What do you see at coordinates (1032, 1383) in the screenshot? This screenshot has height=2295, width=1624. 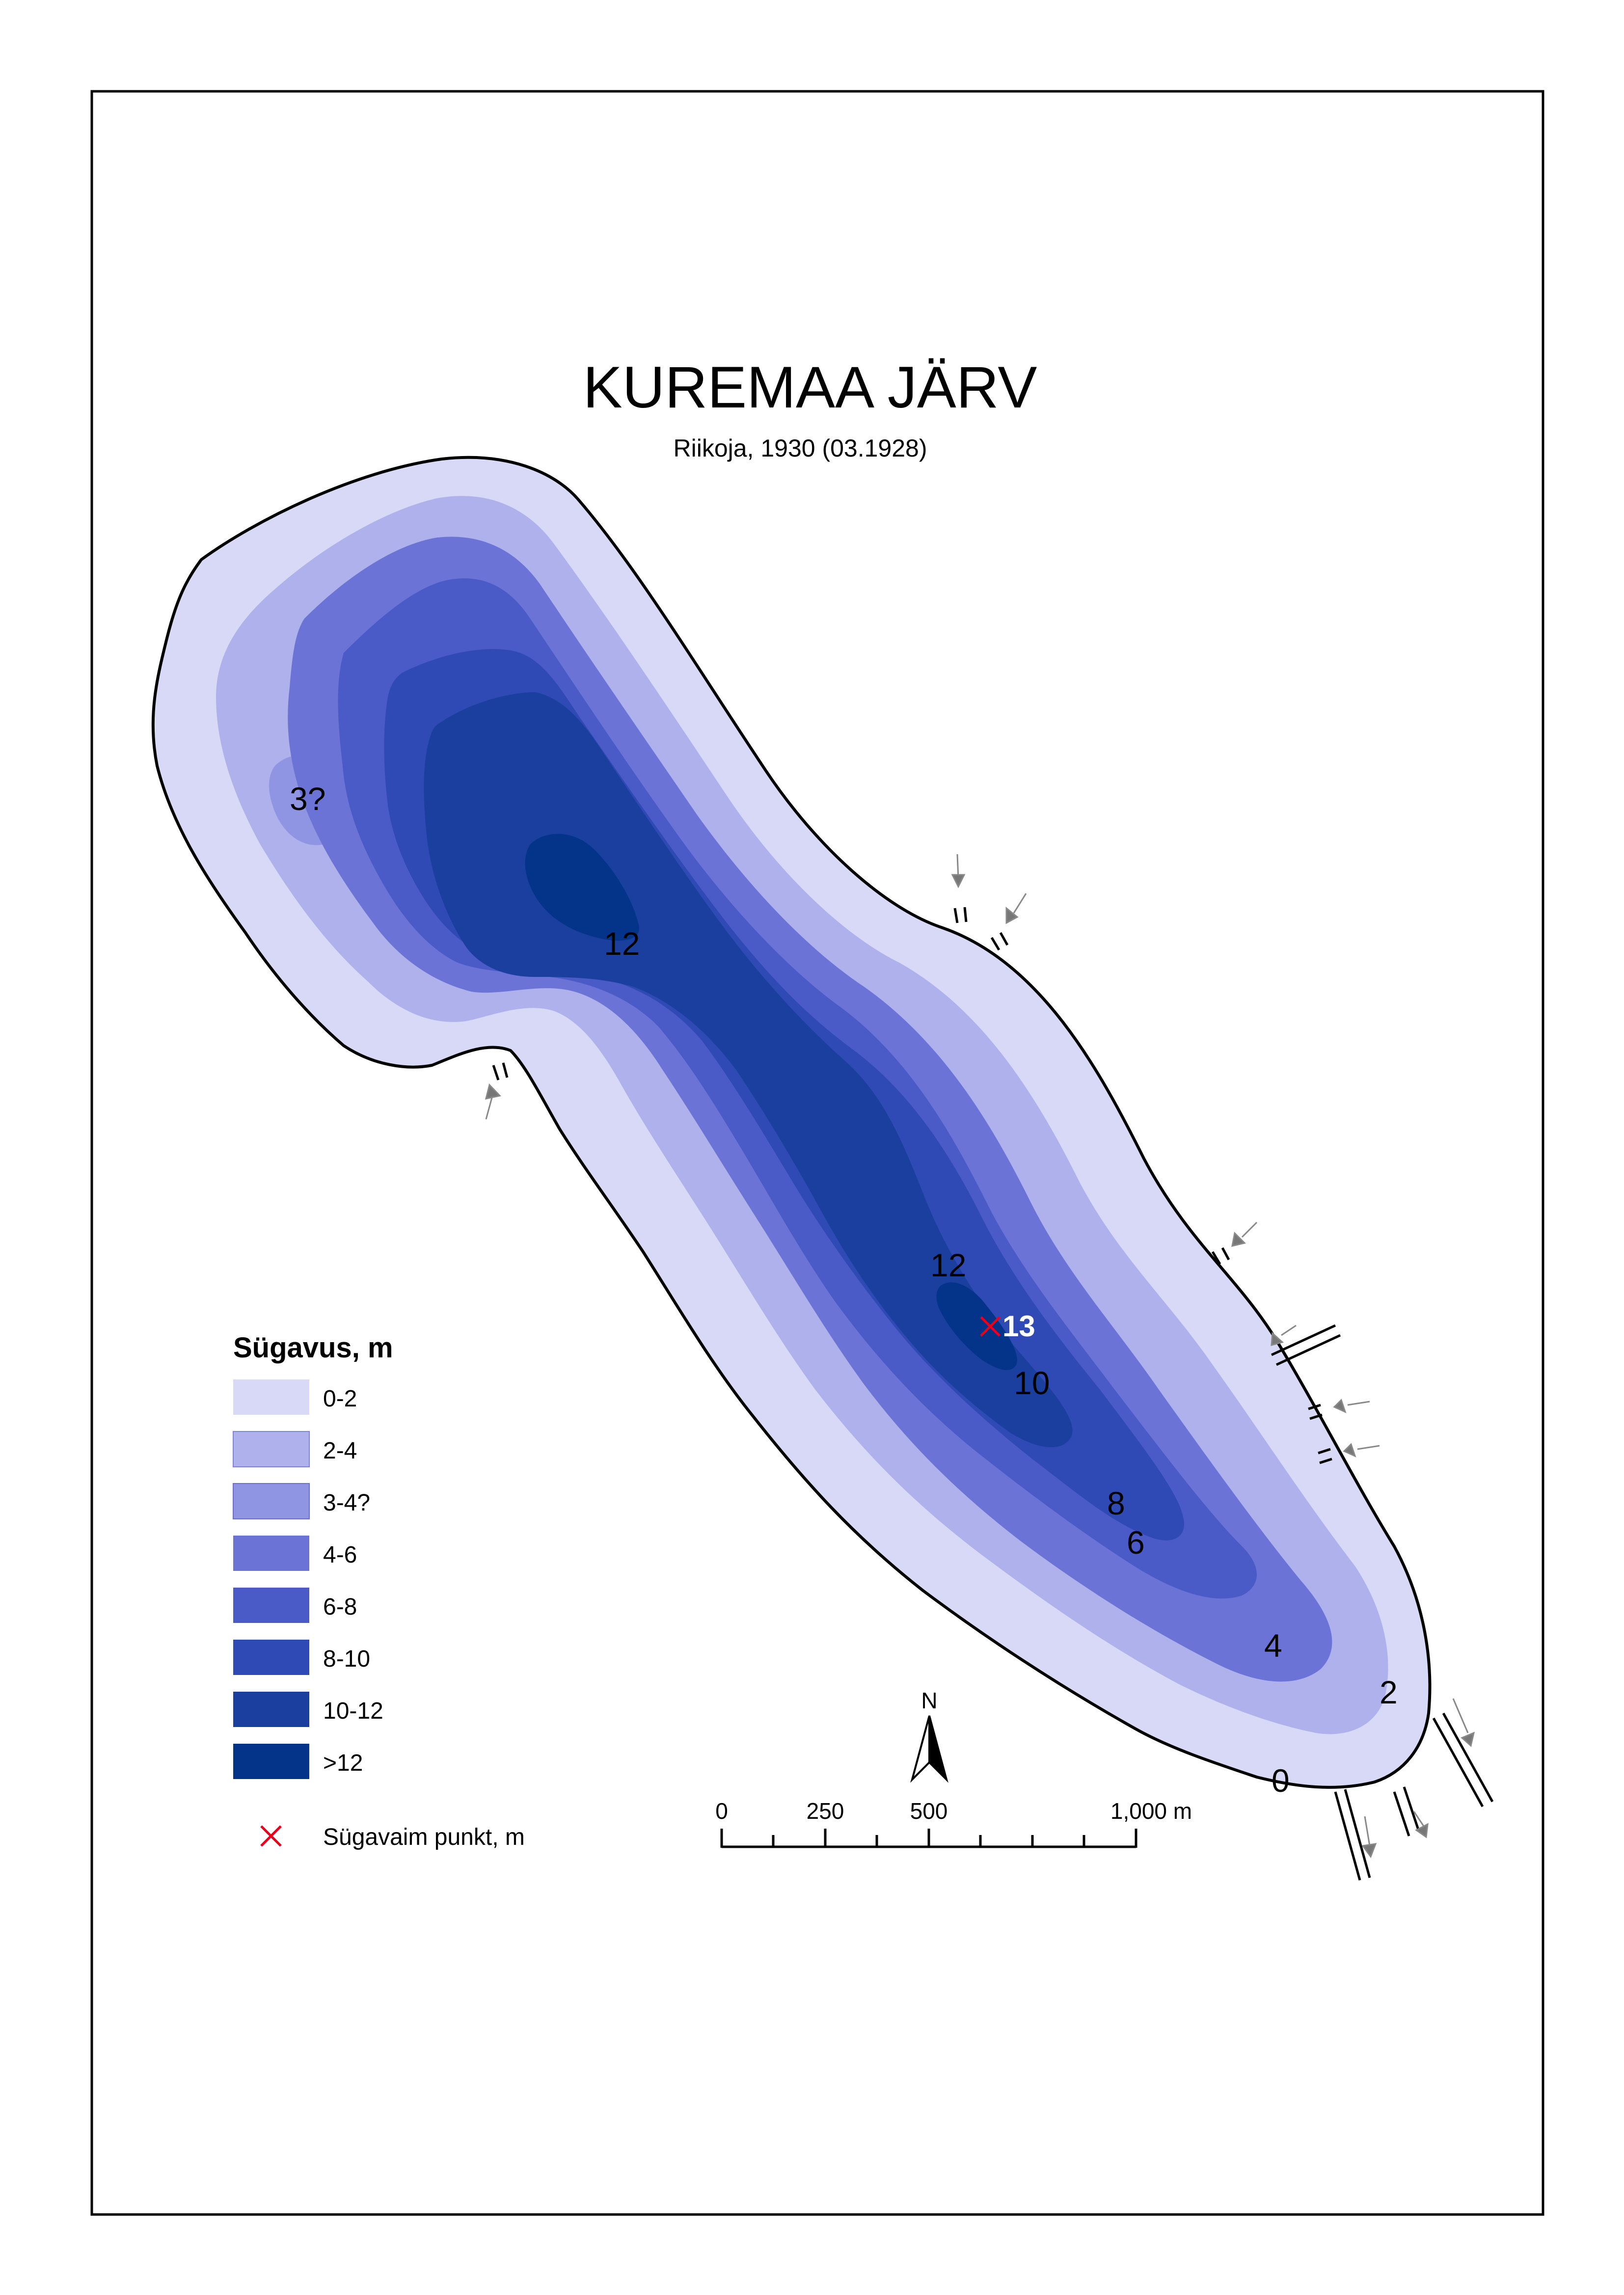 I see `depth-label-10: 10` at bounding box center [1032, 1383].